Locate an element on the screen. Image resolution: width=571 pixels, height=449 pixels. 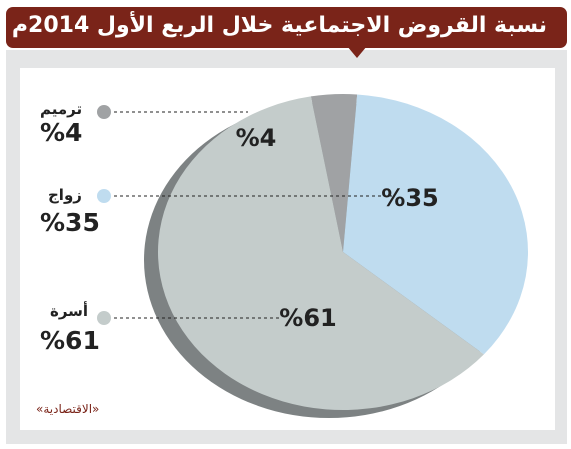
legend-dot-marriage is located at coordinates (104, 196).